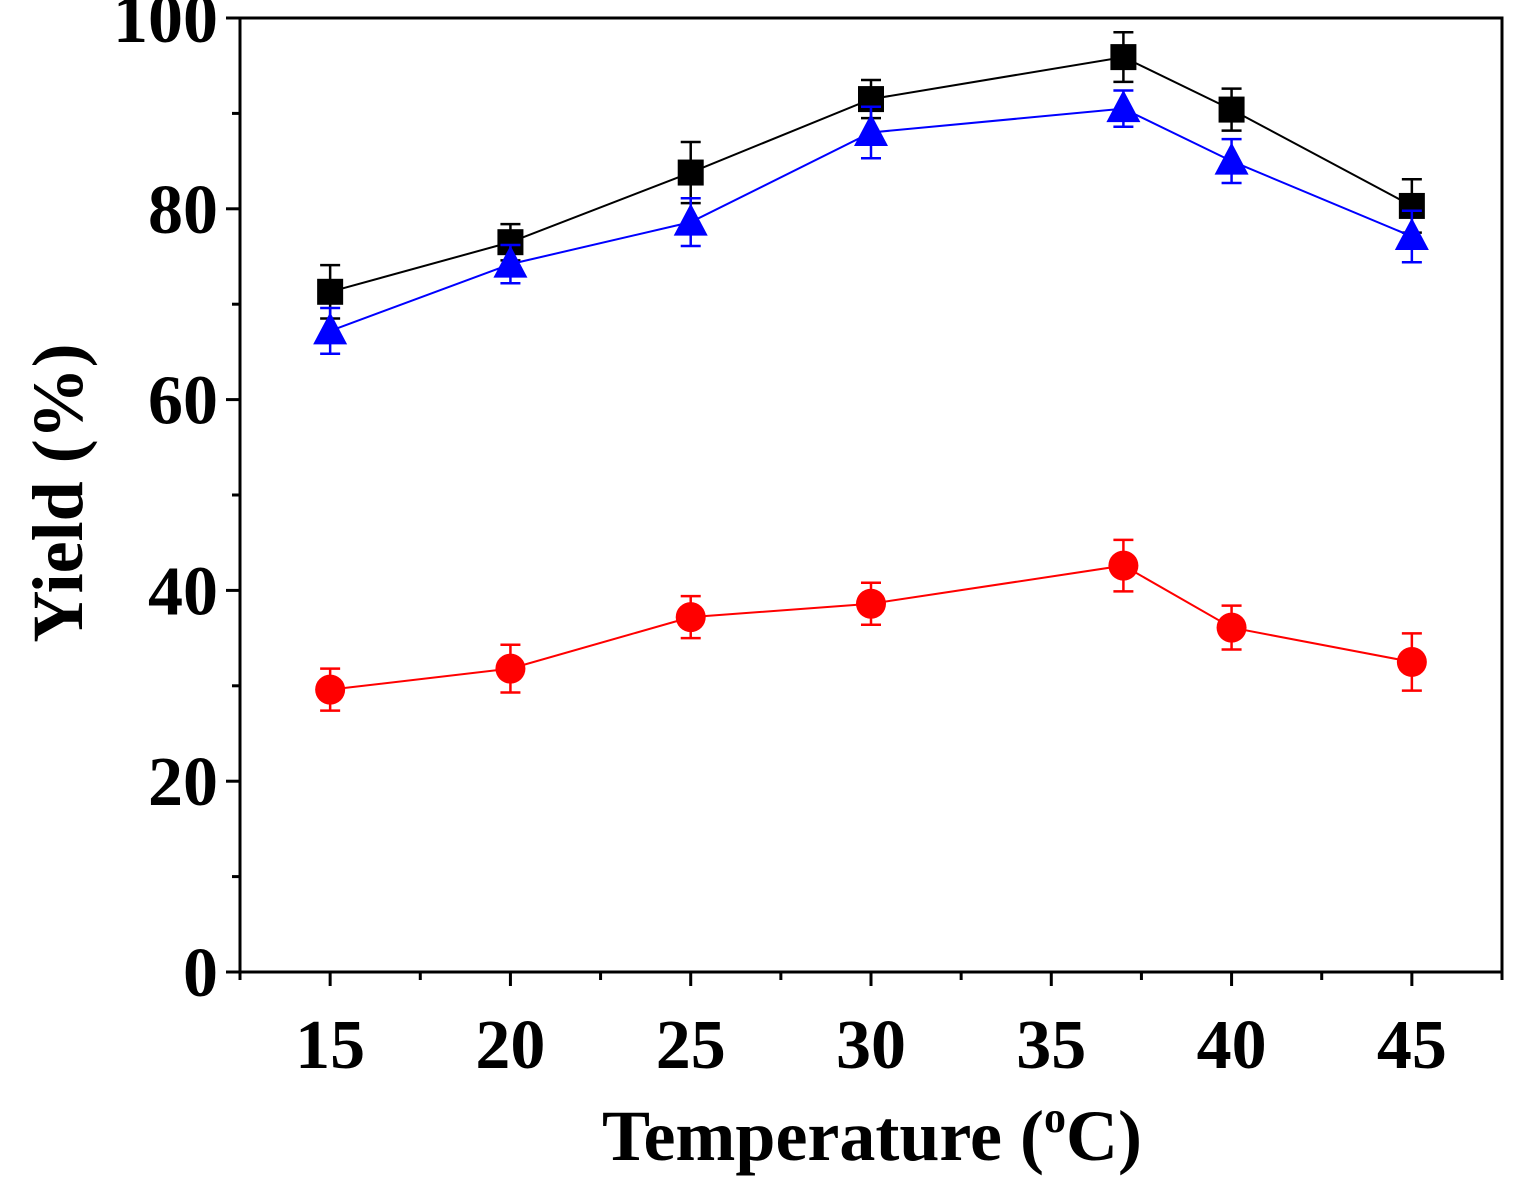 Image resolution: width=1518 pixels, height=1188 pixels. I want to click on x-axis-title-suffix: C), so click(1104, 1136).